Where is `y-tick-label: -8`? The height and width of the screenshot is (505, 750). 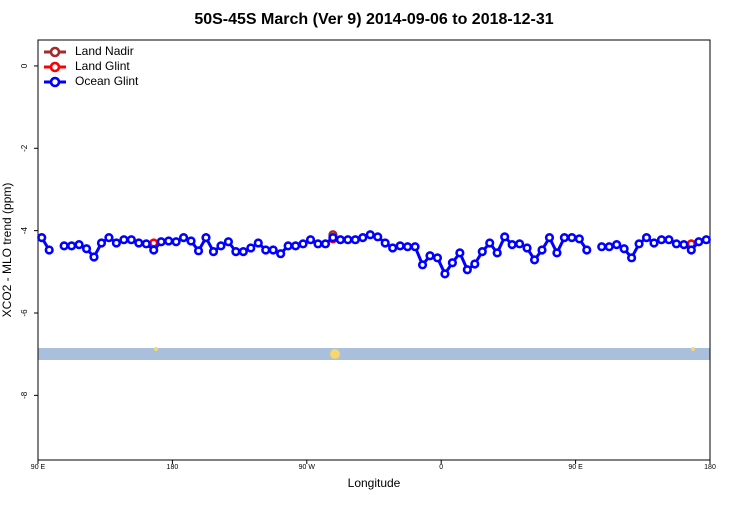 y-tick-label: -8 is located at coordinates (24, 395).